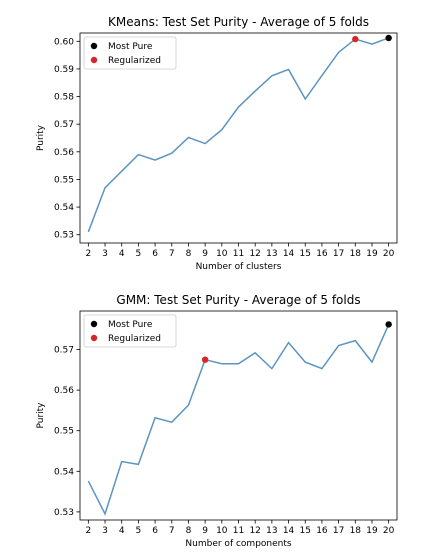  What do you see at coordinates (239, 267) in the screenshot?
I see `x-axis-label: Number of clusters` at bounding box center [239, 267].